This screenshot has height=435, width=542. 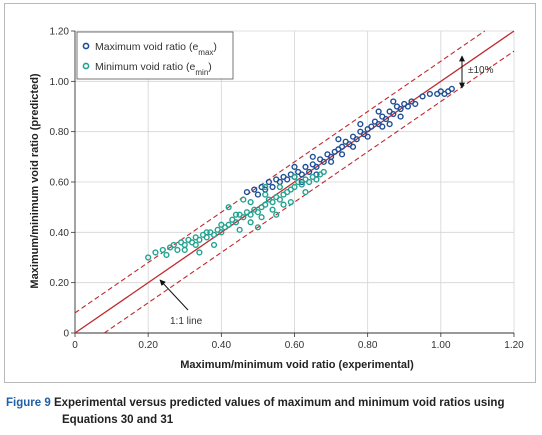 What do you see at coordinates (481, 70) in the screenshot?
I see `band-label: ±10%` at bounding box center [481, 70].